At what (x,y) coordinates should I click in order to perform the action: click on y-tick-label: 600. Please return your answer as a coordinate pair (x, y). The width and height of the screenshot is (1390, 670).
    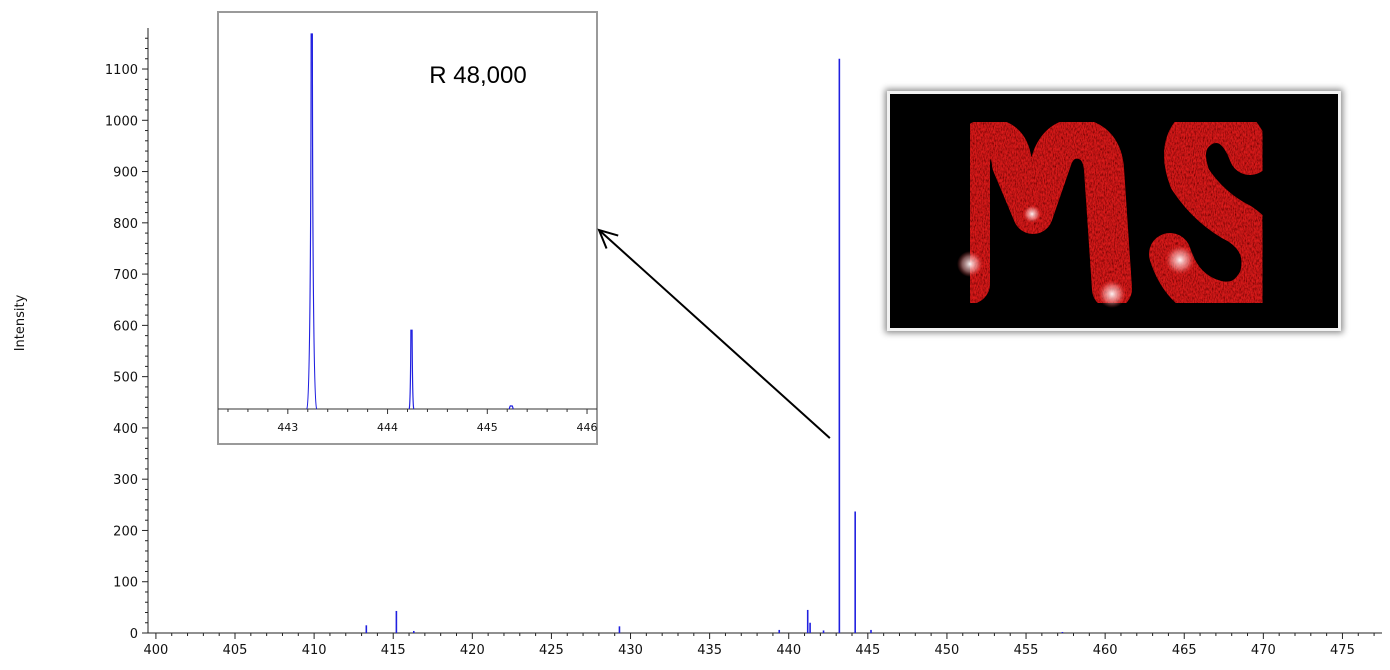
    Looking at the image, I should click on (125, 326).